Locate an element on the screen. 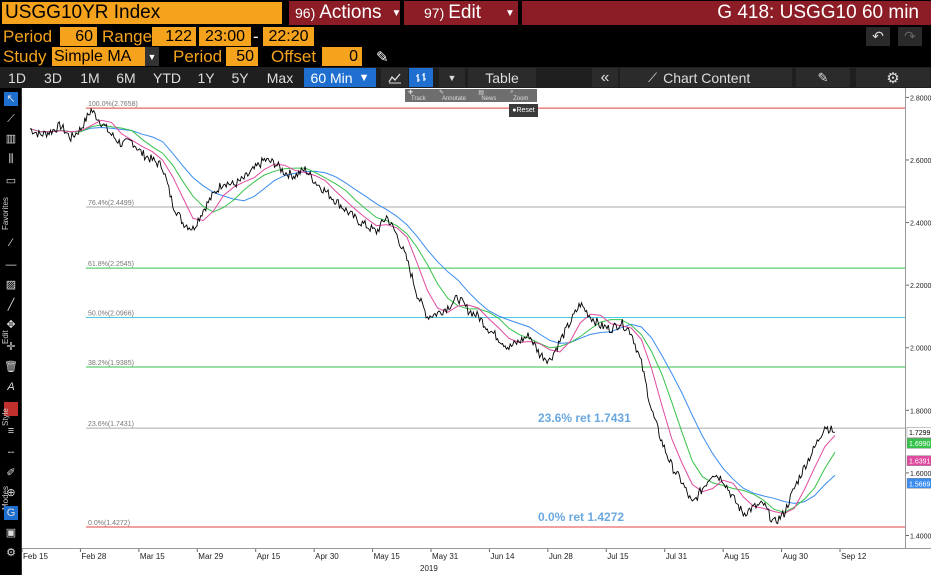 This screenshot has height=575, width=931. params-row-2: Study Simple MA ▼ Period 50 Offset 0 ✎ is located at coordinates (465, 56).